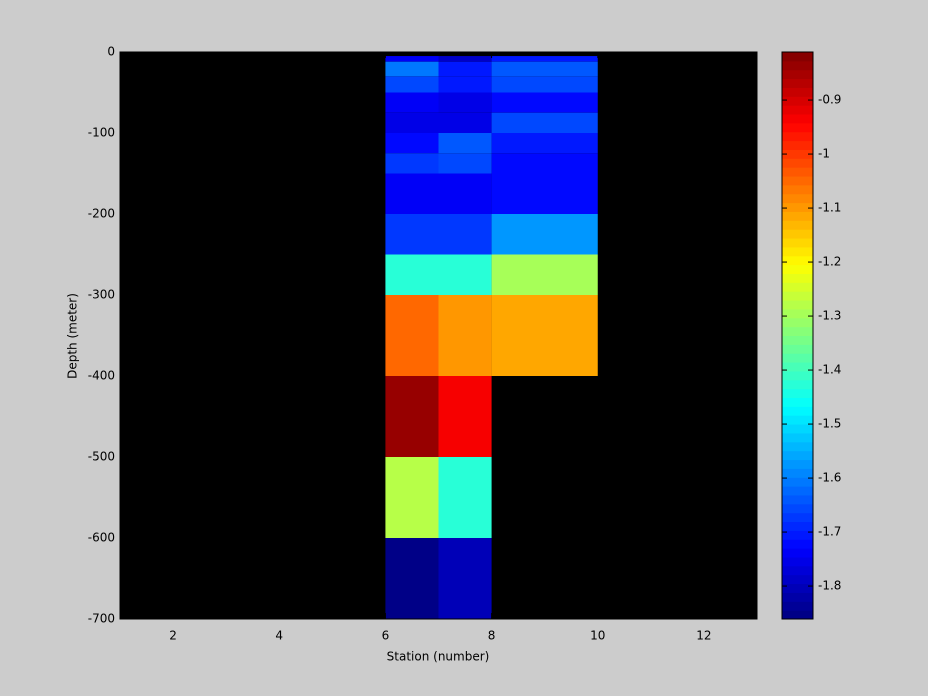 The height and width of the screenshot is (696, 928). What do you see at coordinates (438, 657) in the screenshot?
I see `x-axis-label: Station (number)` at bounding box center [438, 657].